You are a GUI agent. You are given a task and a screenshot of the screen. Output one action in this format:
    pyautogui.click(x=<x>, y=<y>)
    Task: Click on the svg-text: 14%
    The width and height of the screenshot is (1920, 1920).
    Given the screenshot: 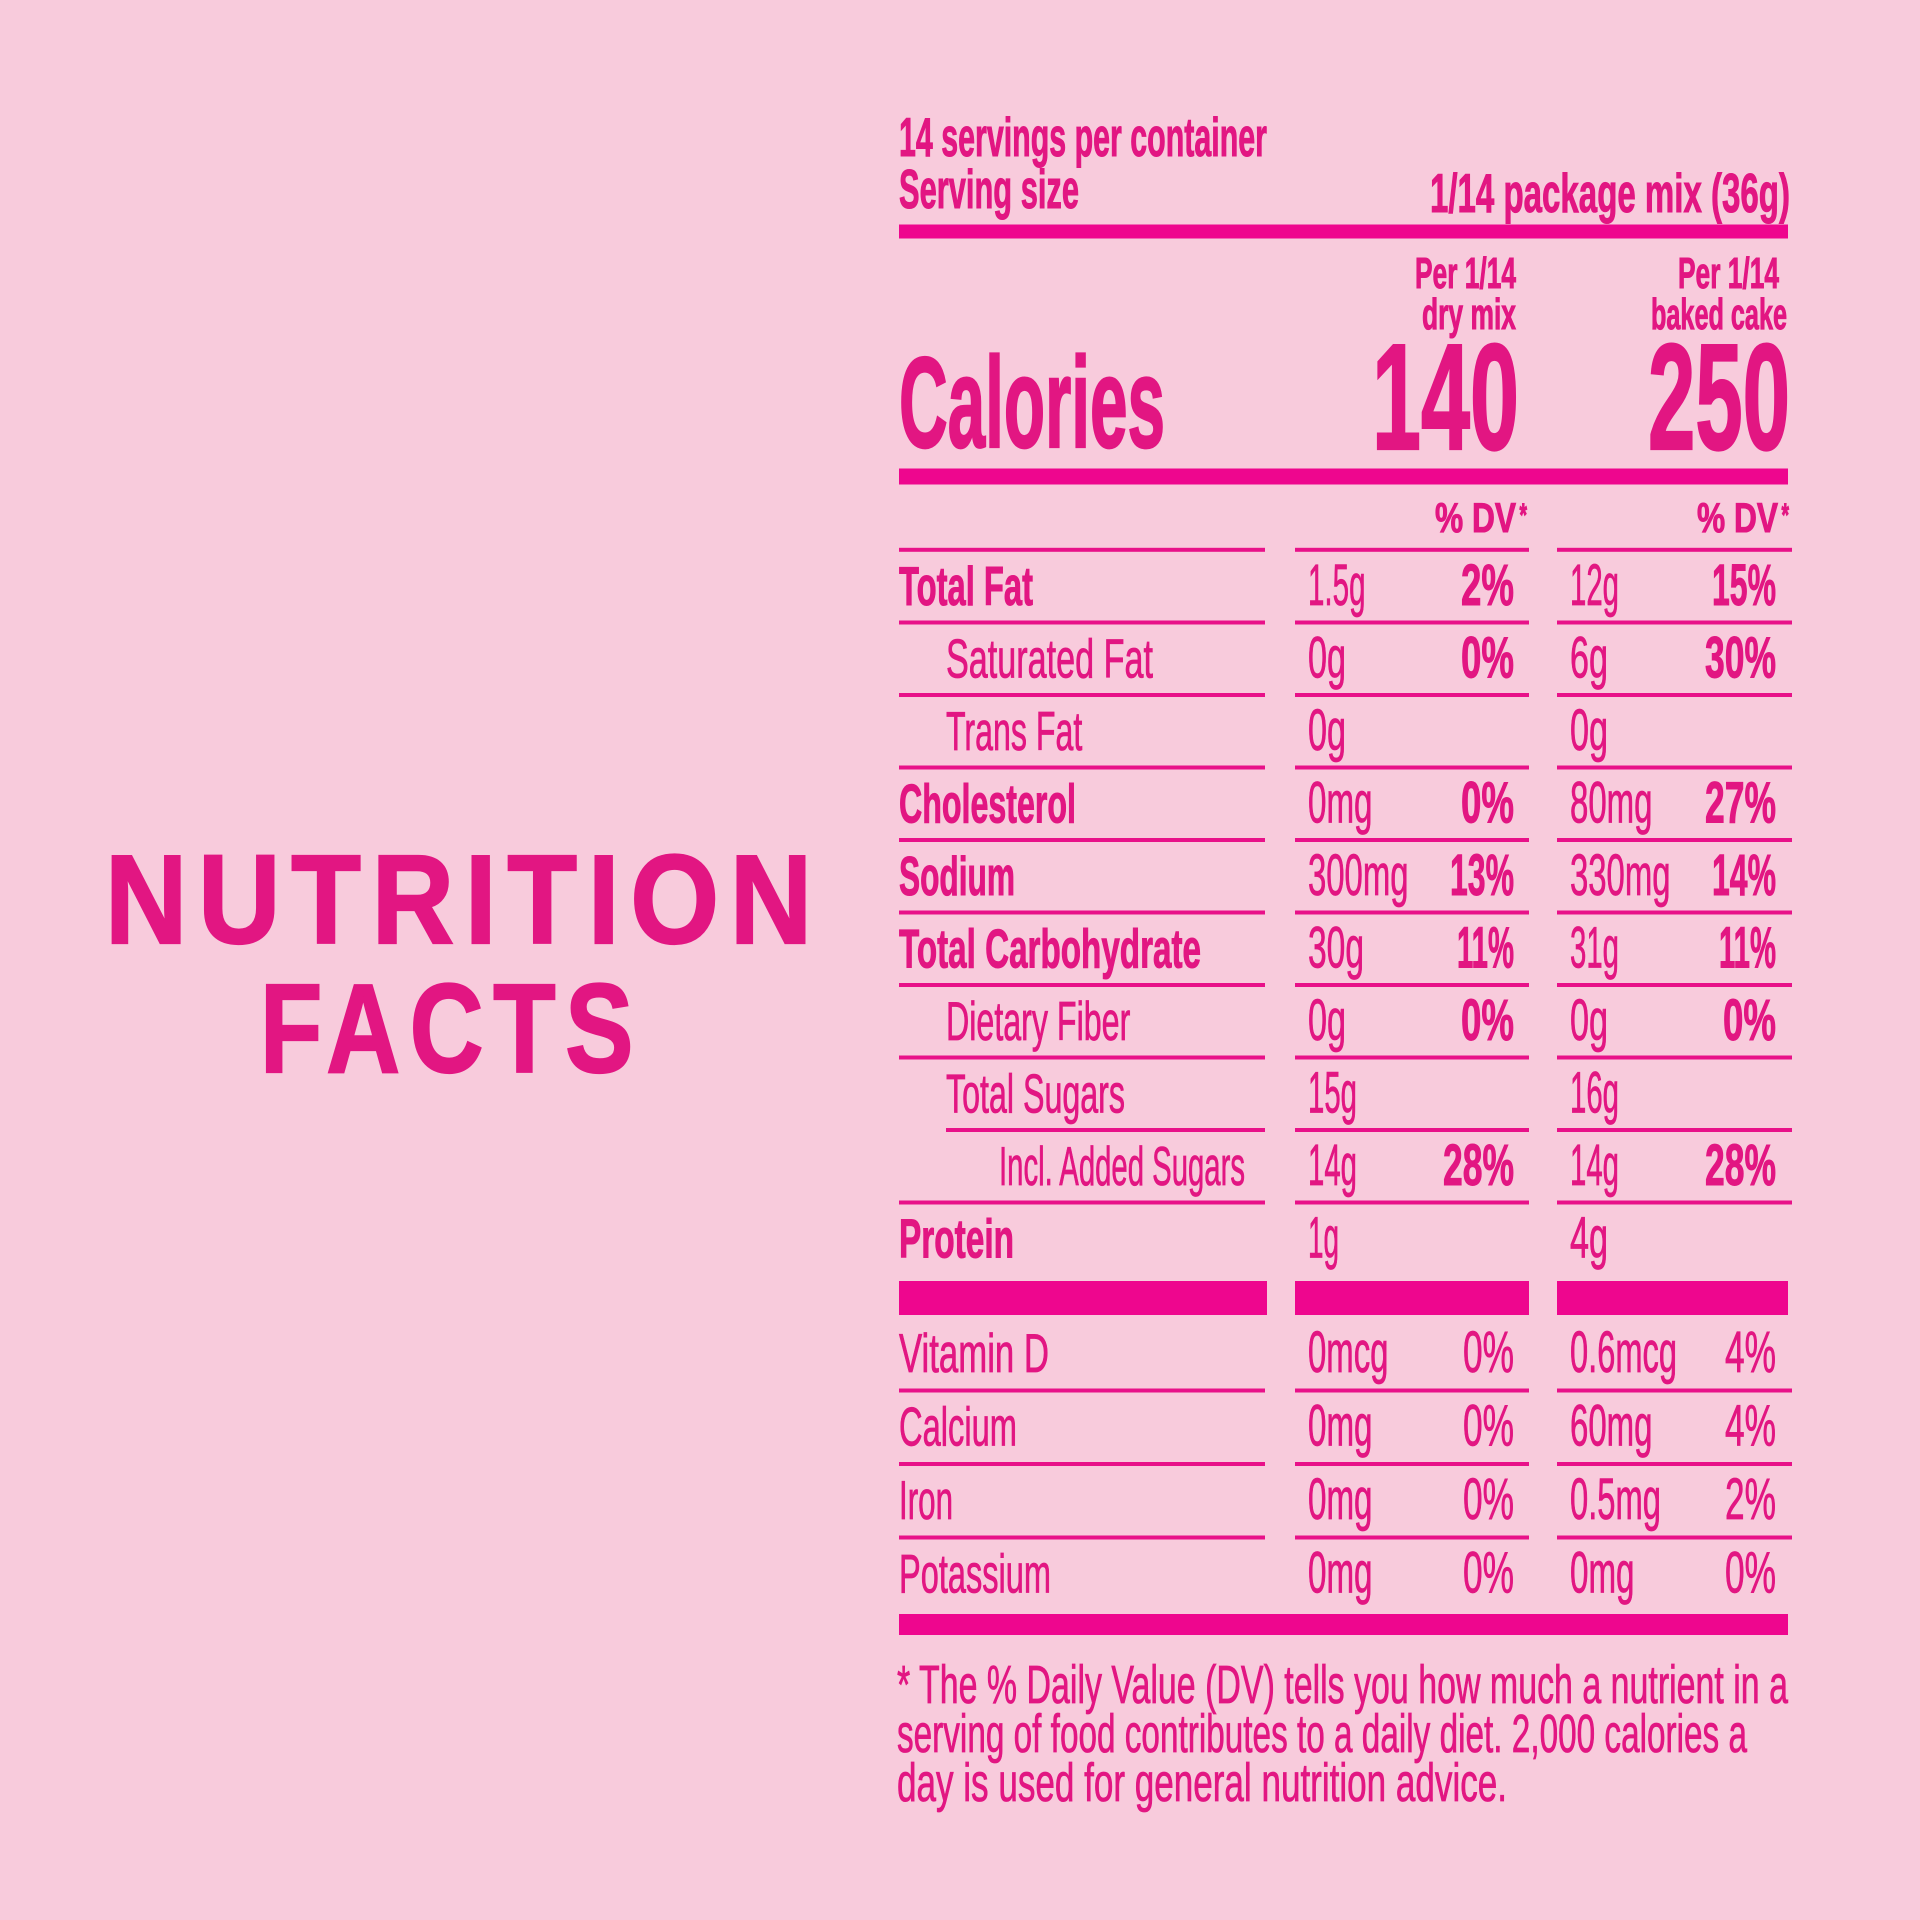 What is the action you would take?
    pyautogui.click(x=1744, y=875)
    